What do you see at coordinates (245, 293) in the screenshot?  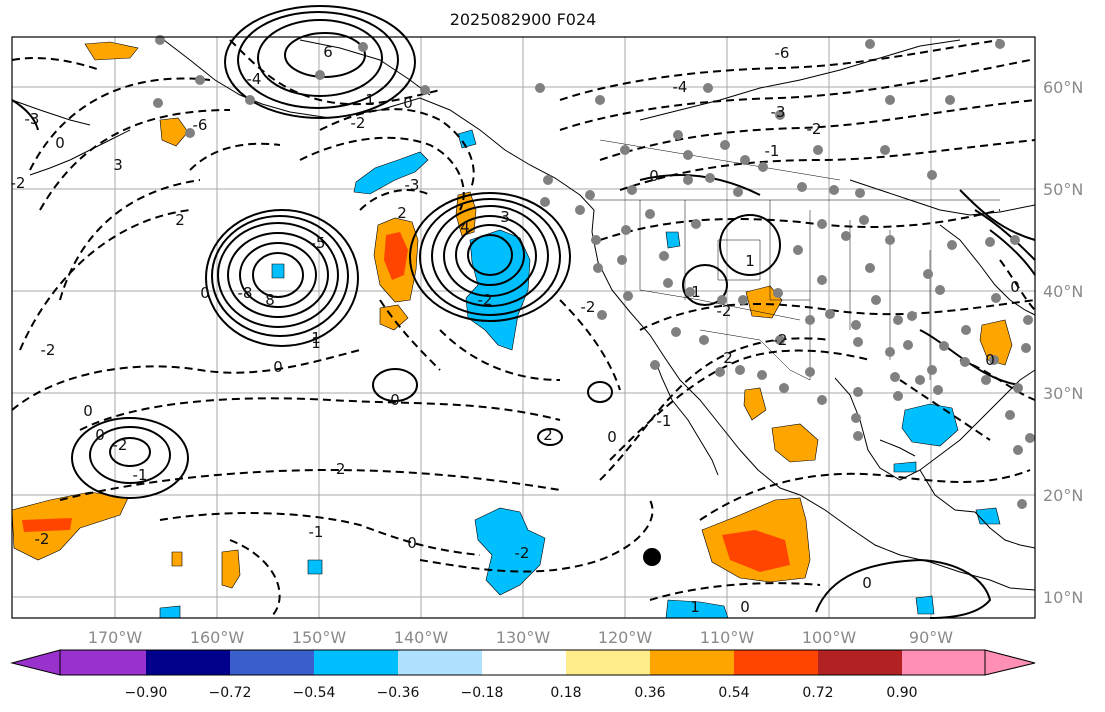 I see `contour-label: -8` at bounding box center [245, 293].